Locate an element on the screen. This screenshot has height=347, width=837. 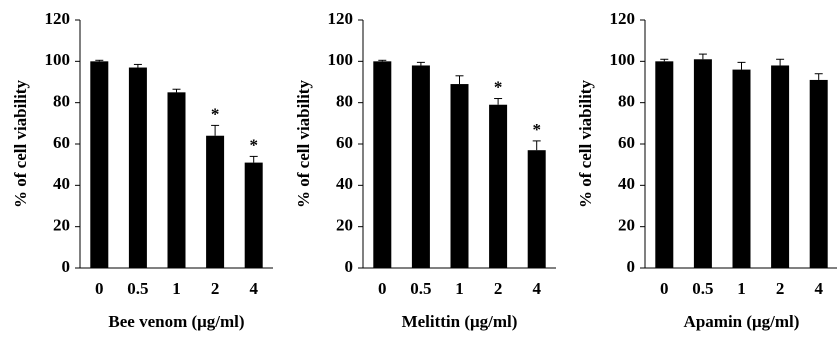
x-axis-label: Bee venom (μg/ml) is located at coordinates (176, 321).